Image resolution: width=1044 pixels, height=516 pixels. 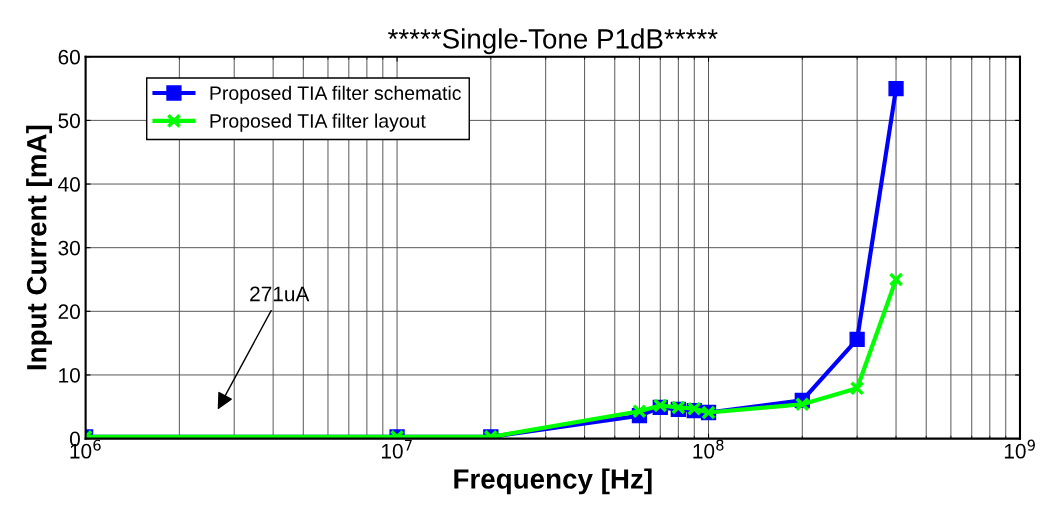 I want to click on legend-label: Proposed TIA filter layout, so click(x=318, y=122).